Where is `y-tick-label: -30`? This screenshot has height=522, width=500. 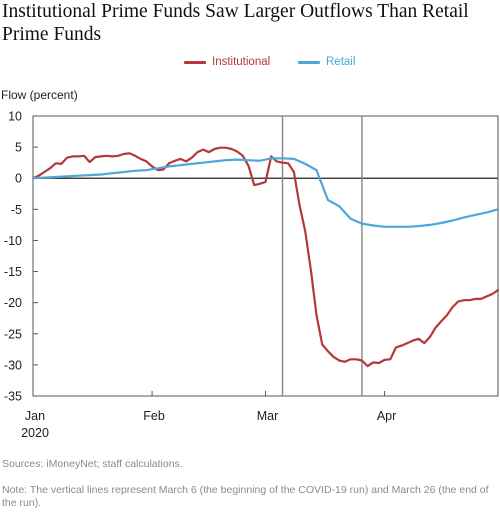 y-tick-label: -30 is located at coordinates (13, 365).